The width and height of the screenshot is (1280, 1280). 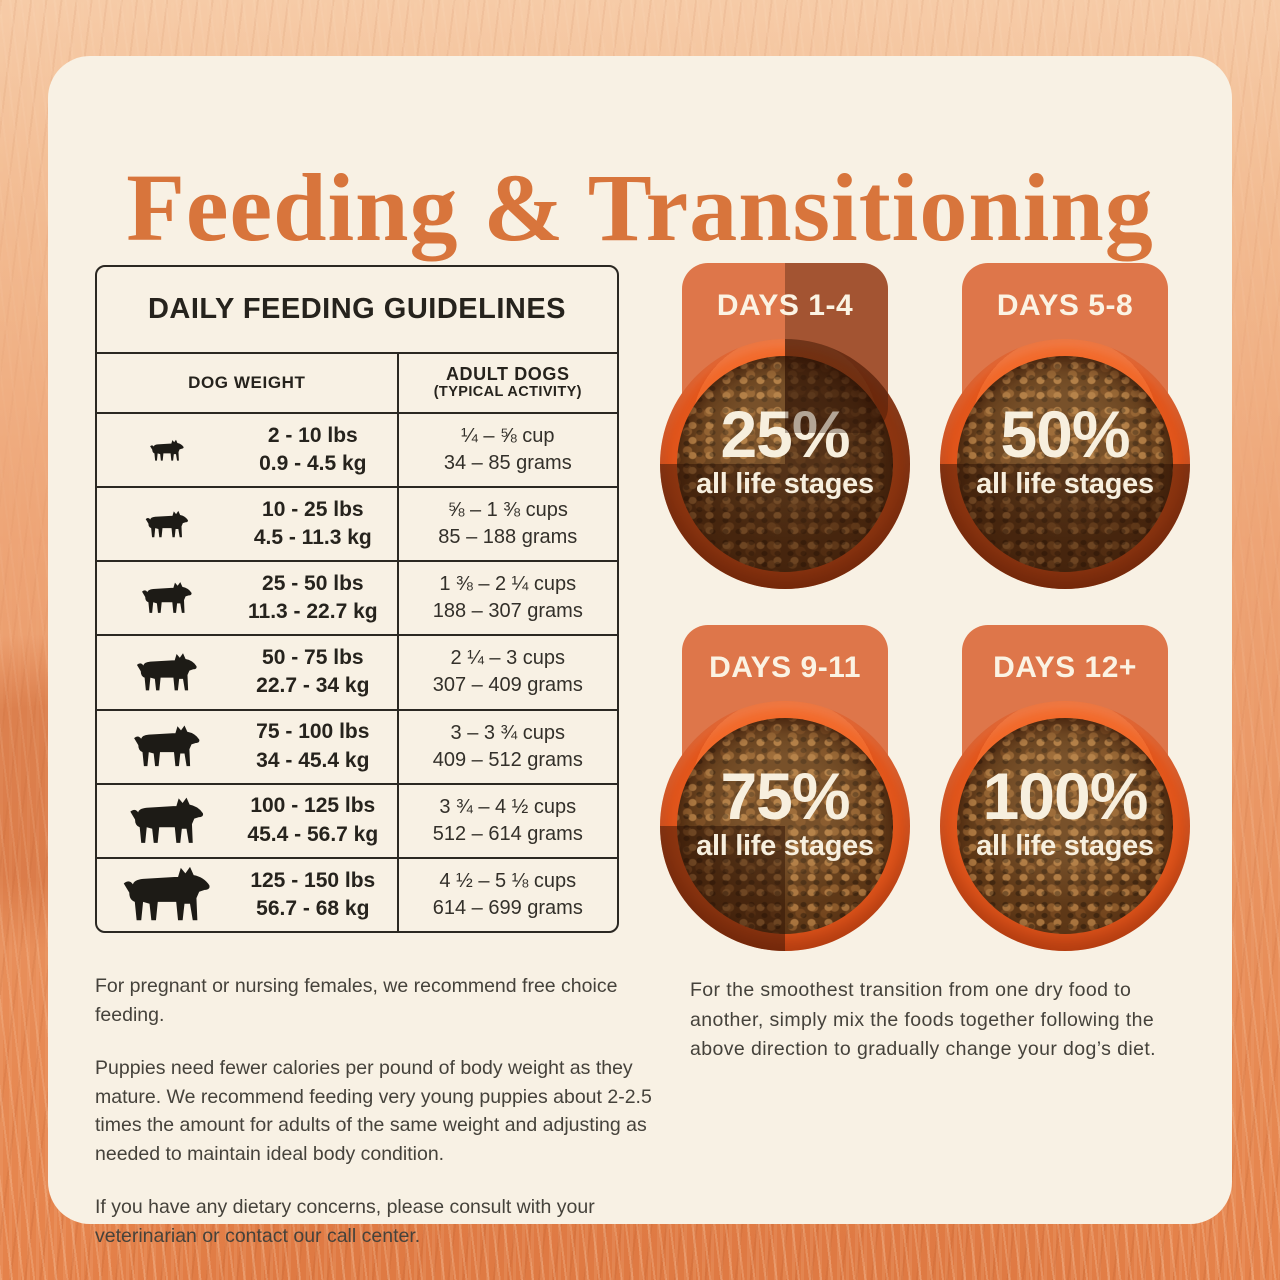 I want to click on table-header-row: DOG WEIGHT ADULT DOGS (TYPICAL ACTIVITY), so click(x=357, y=384).